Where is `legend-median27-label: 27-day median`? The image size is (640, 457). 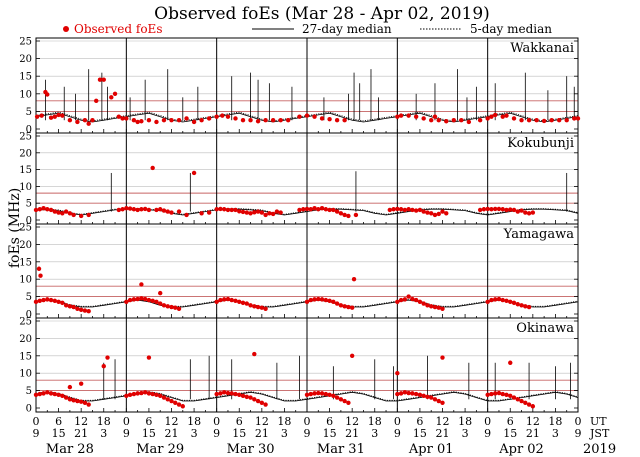 legend-median27-label: 27-day median is located at coordinates (347, 29).